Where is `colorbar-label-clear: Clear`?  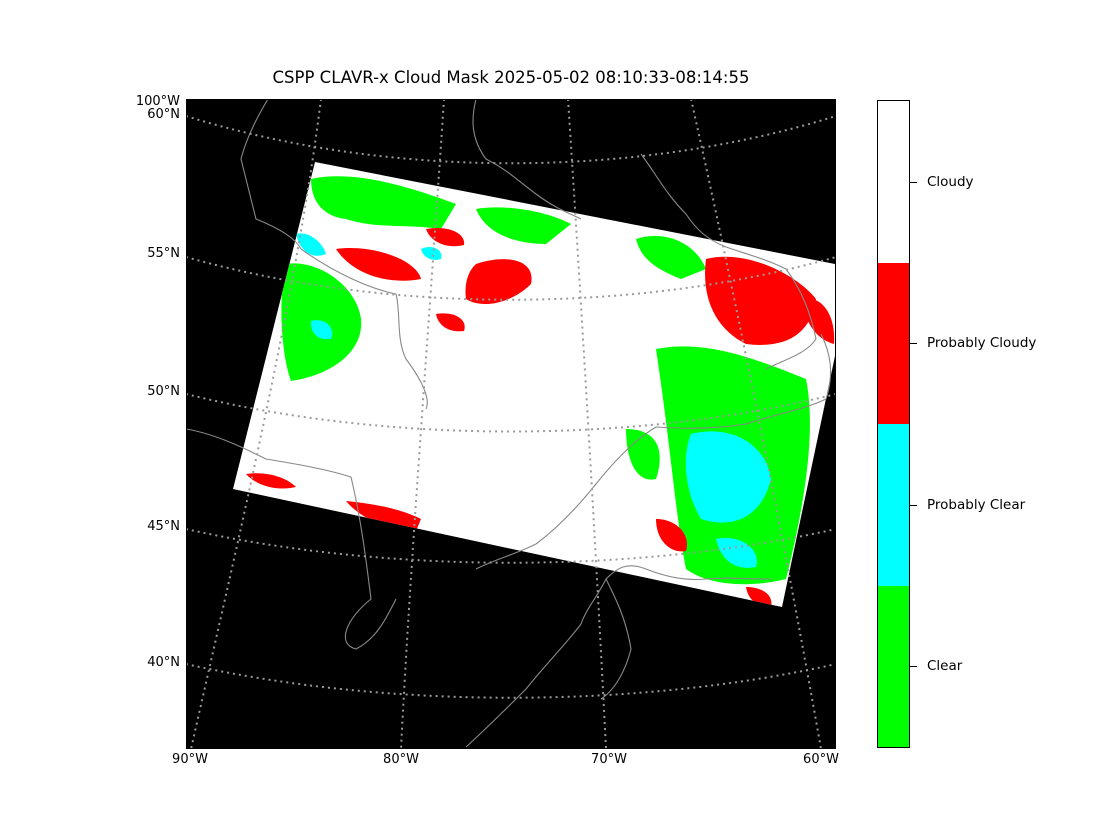 colorbar-label-clear: Clear is located at coordinates (945, 666).